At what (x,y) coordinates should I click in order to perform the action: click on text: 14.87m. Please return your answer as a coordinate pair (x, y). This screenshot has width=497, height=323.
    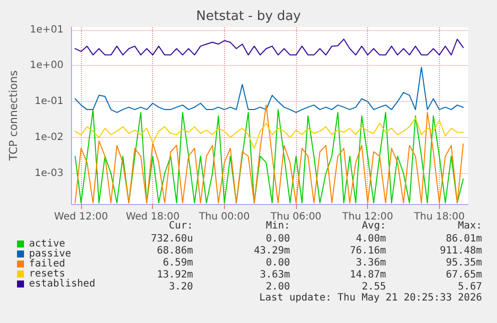
    Looking at the image, I should click on (368, 275).